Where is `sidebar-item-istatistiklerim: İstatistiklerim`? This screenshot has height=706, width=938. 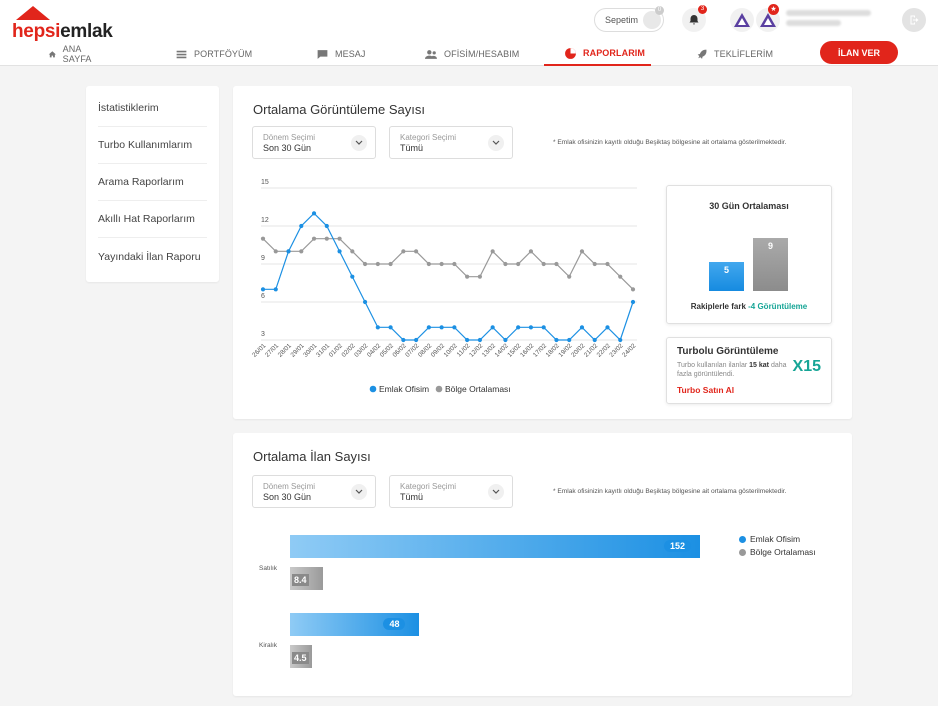 sidebar-item-istatistiklerim: İstatistiklerim is located at coordinates (152, 108).